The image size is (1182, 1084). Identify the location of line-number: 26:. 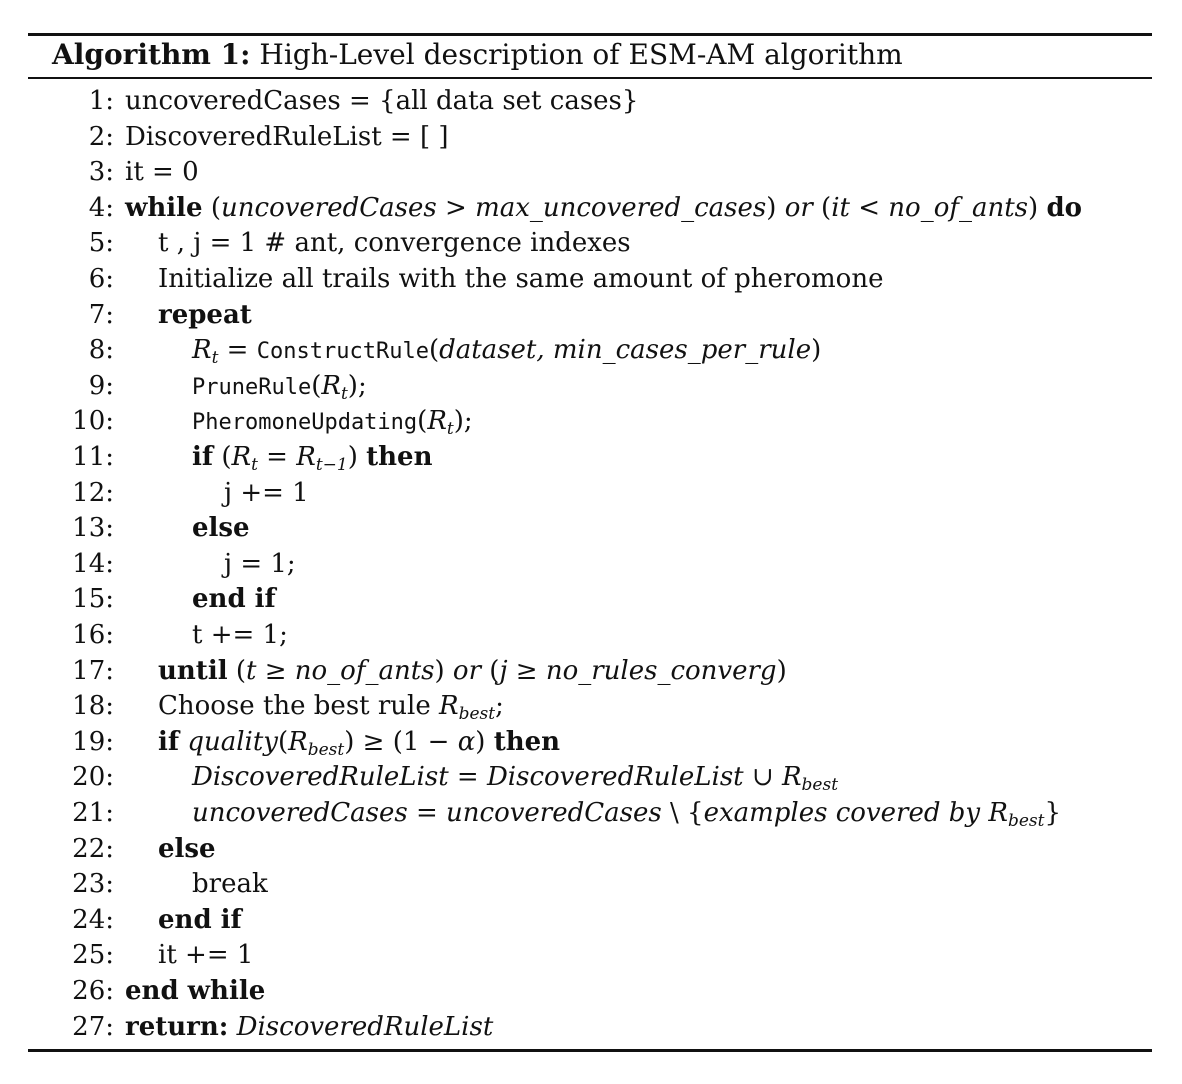
(93, 991).